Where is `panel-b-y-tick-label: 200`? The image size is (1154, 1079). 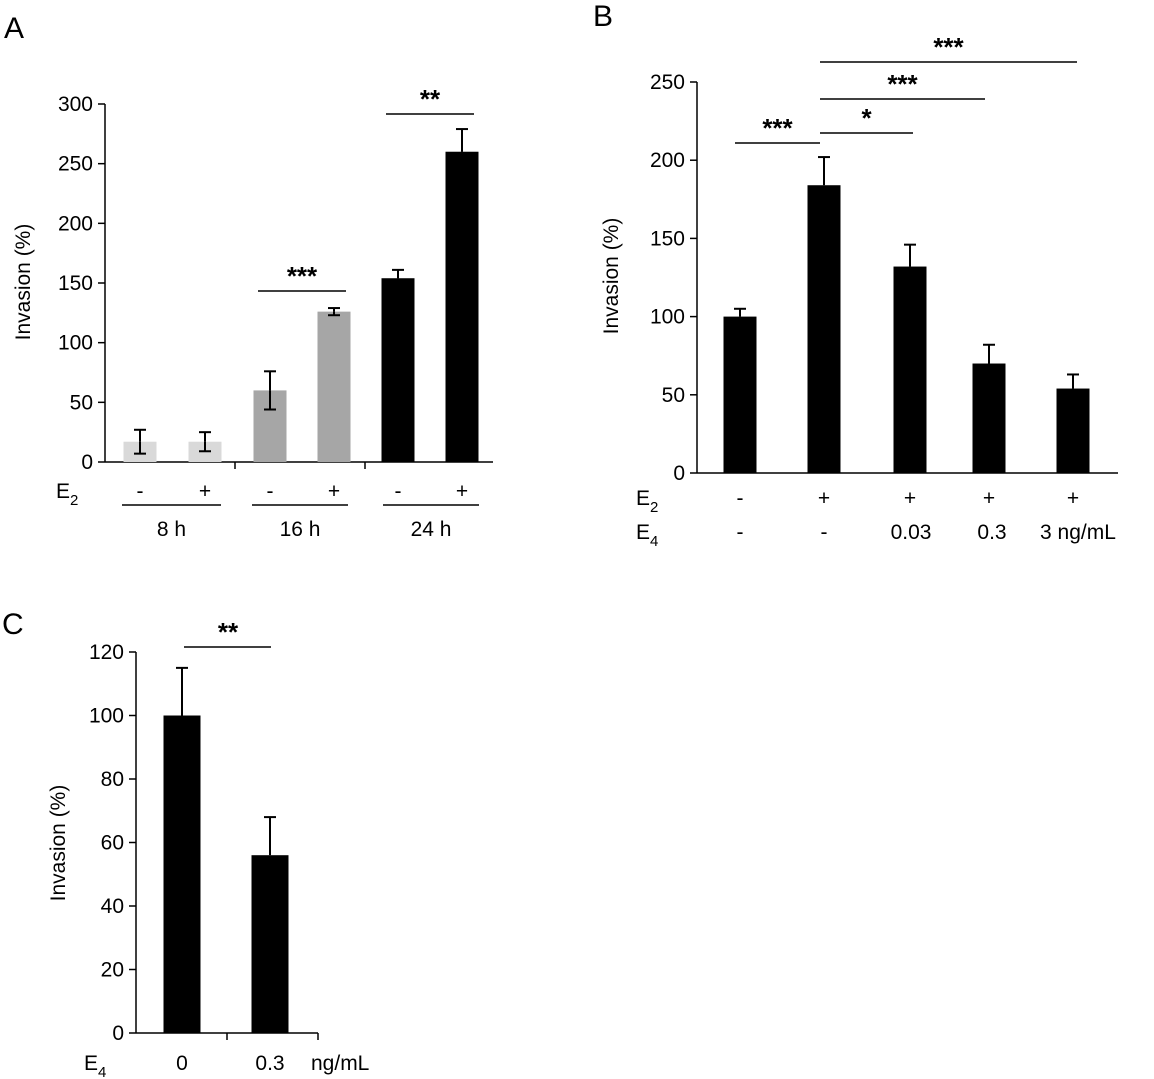 panel-b-y-tick-label: 200 is located at coordinates (667, 160).